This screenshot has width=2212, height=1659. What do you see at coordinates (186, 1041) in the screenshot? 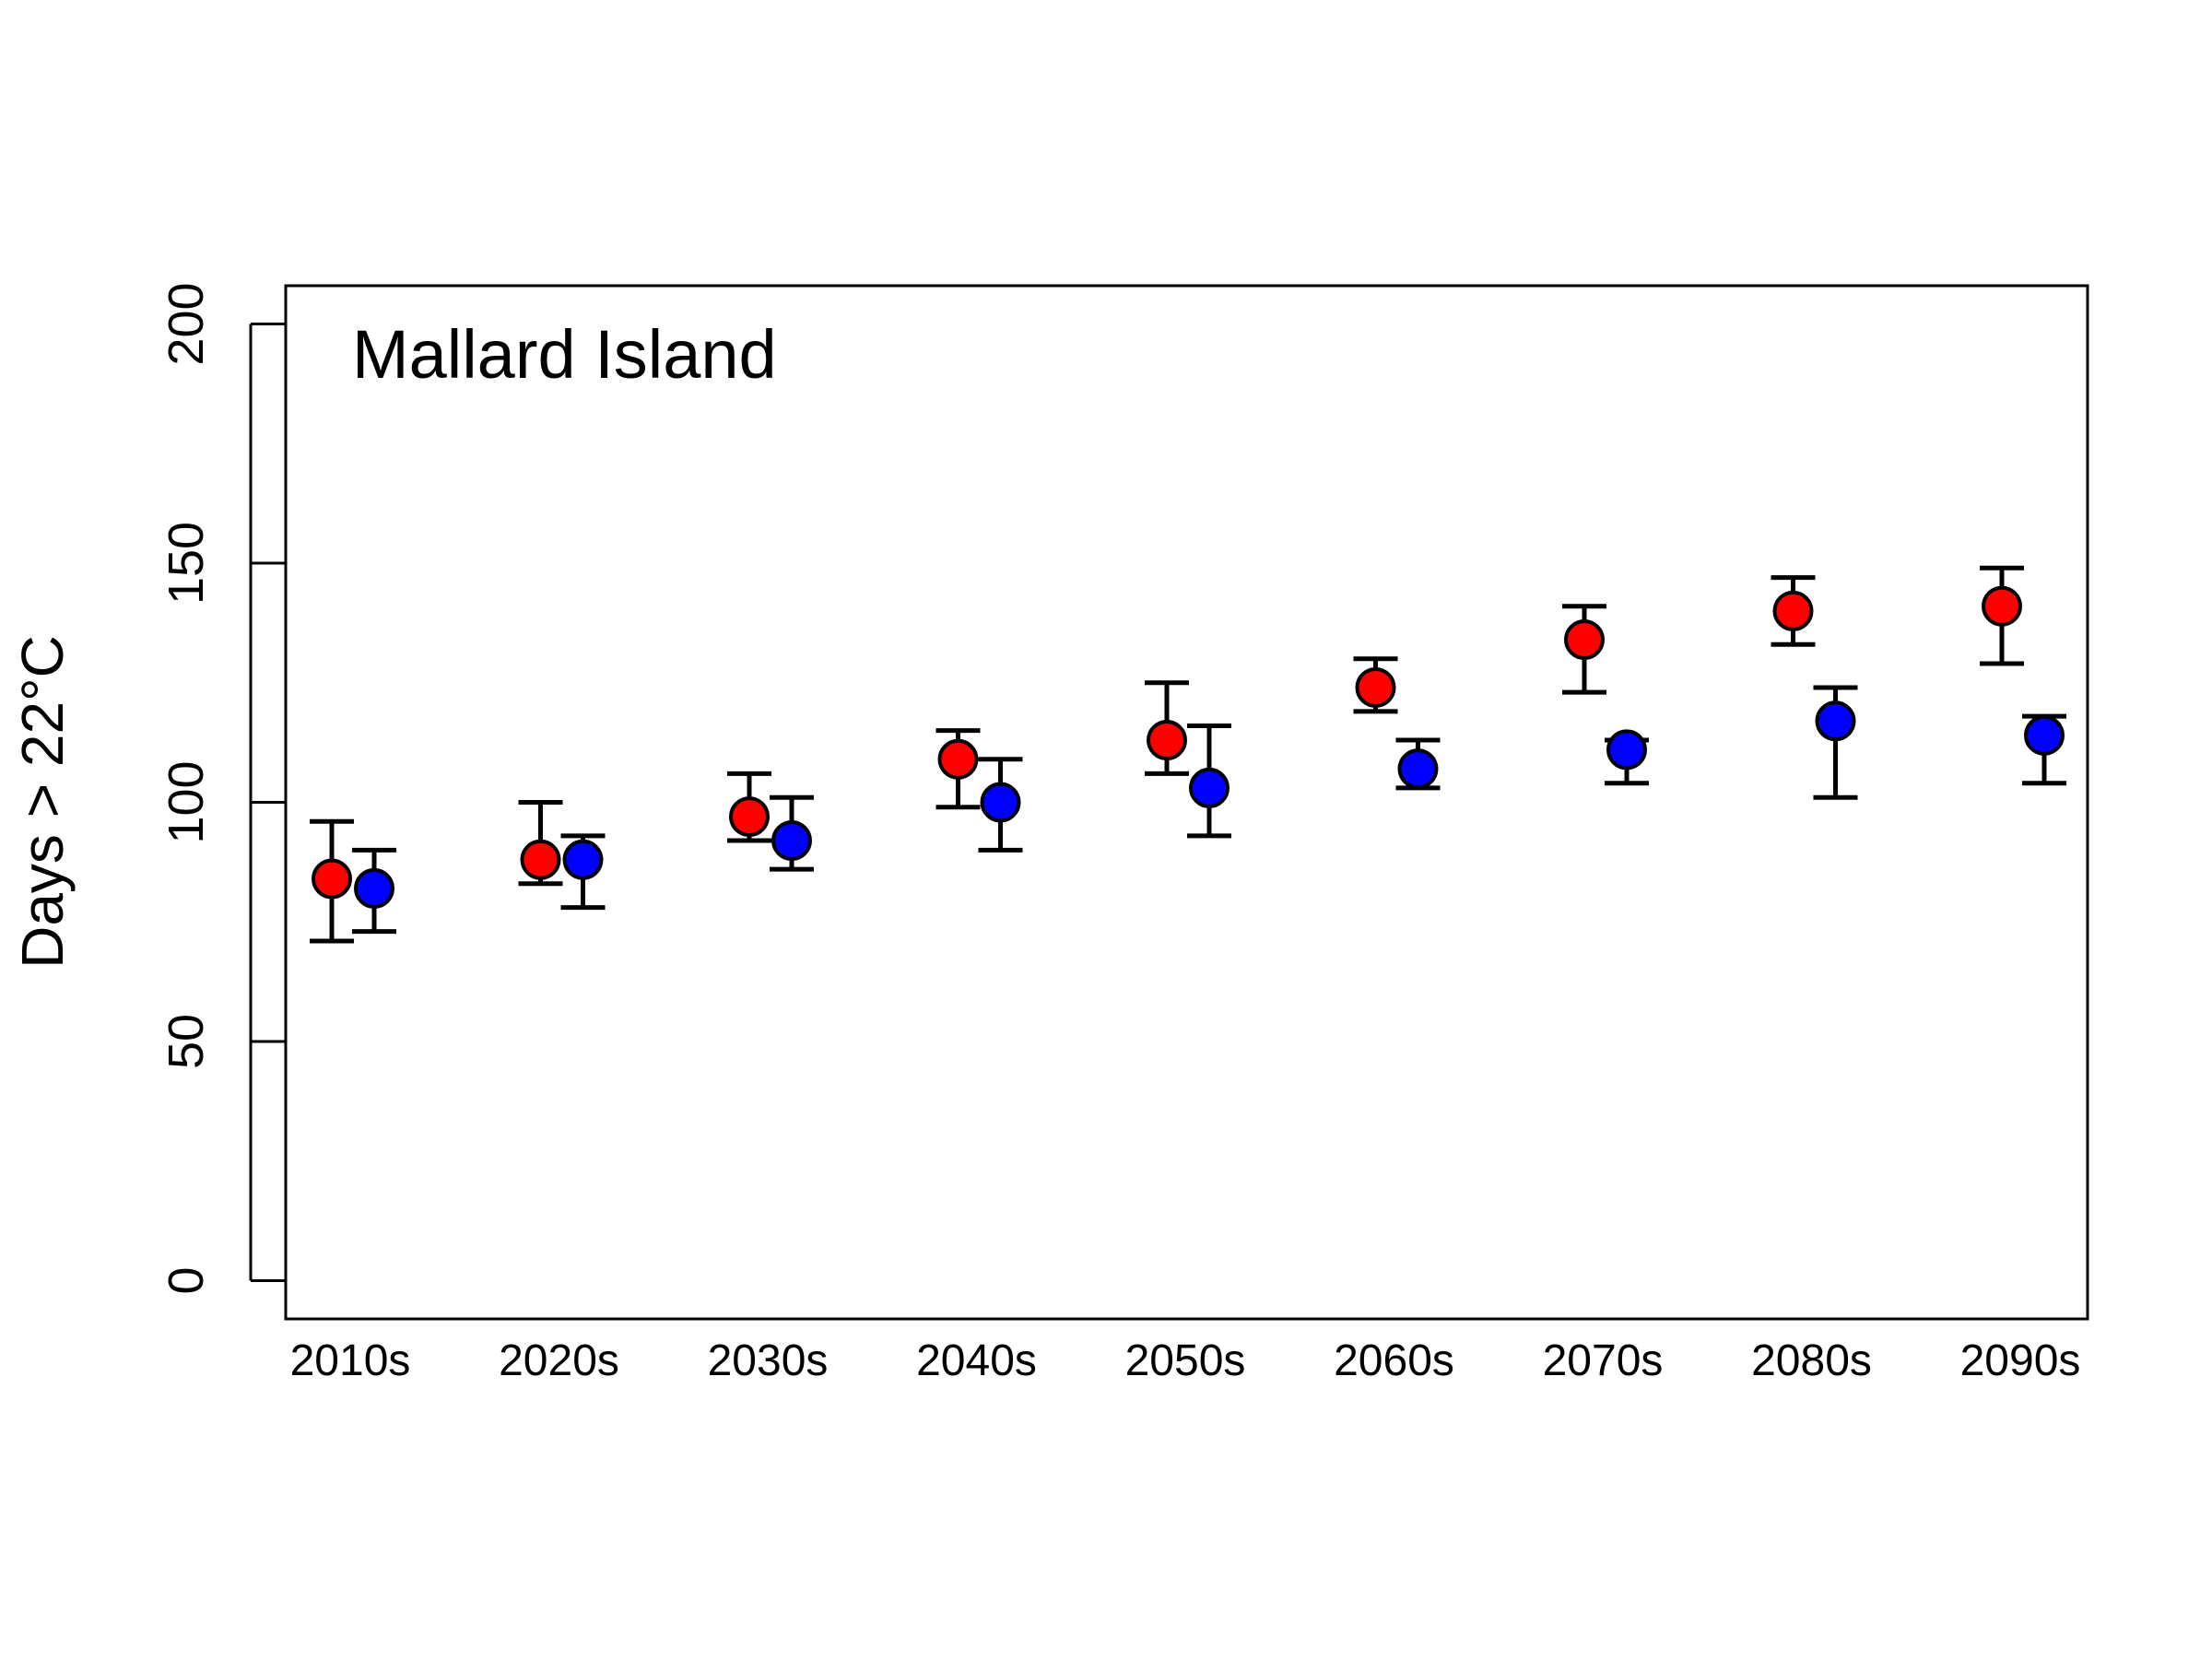
I see `y-tick-label: 50` at bounding box center [186, 1041].